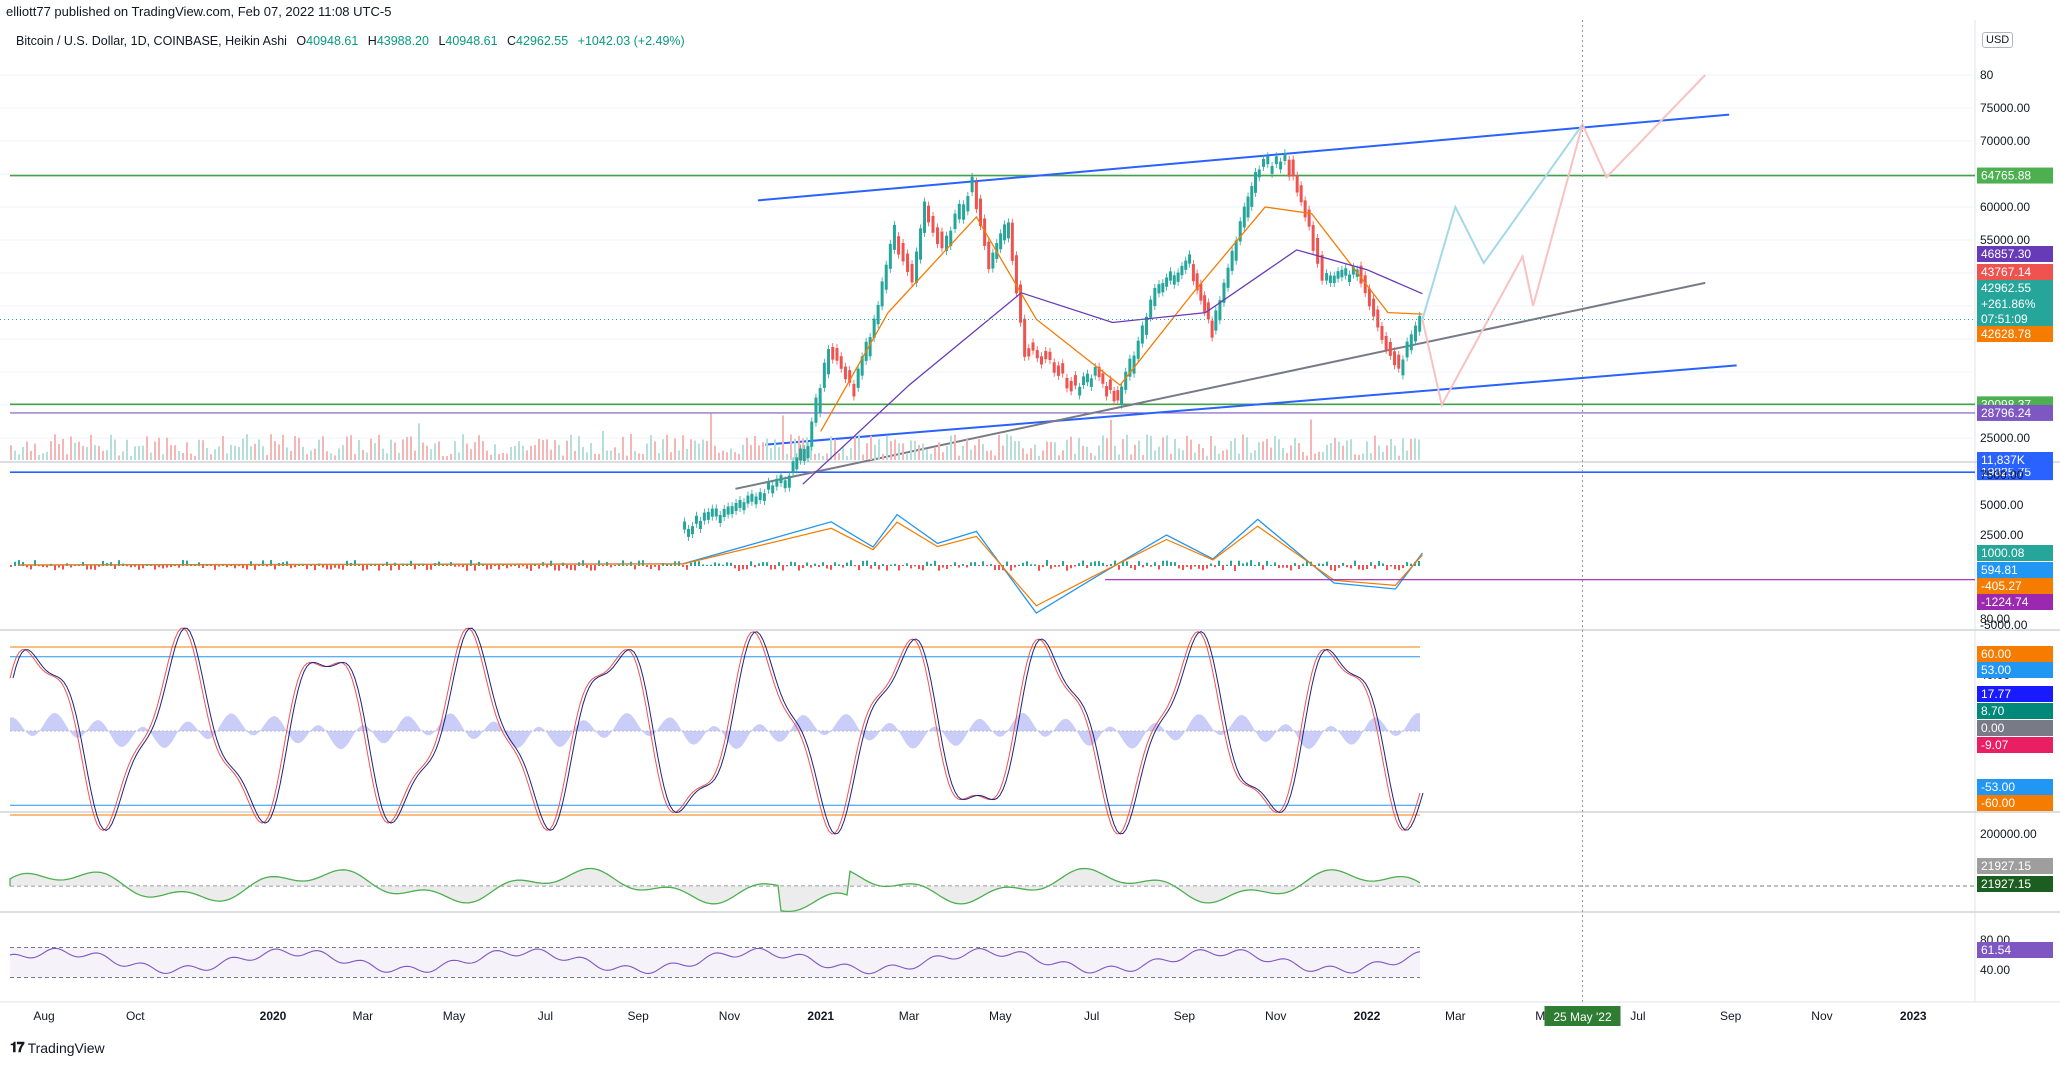 This screenshot has height=1066, width=2060. Describe the element at coordinates (1998, 803) in the screenshot. I see `stoch-label: -60.00` at that location.